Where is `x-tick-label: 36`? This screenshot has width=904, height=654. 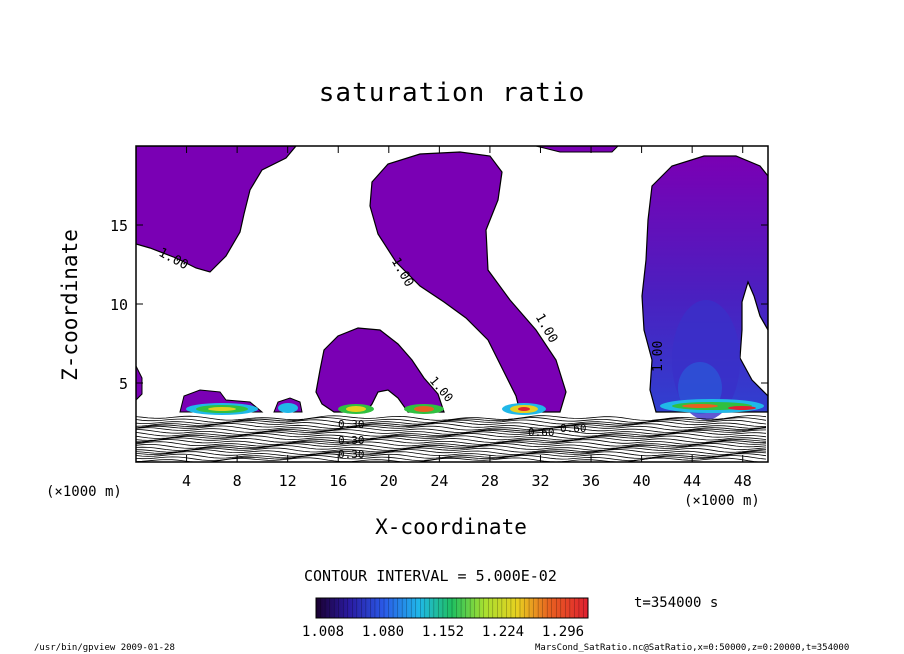 x-tick-label: 36 is located at coordinates (591, 481).